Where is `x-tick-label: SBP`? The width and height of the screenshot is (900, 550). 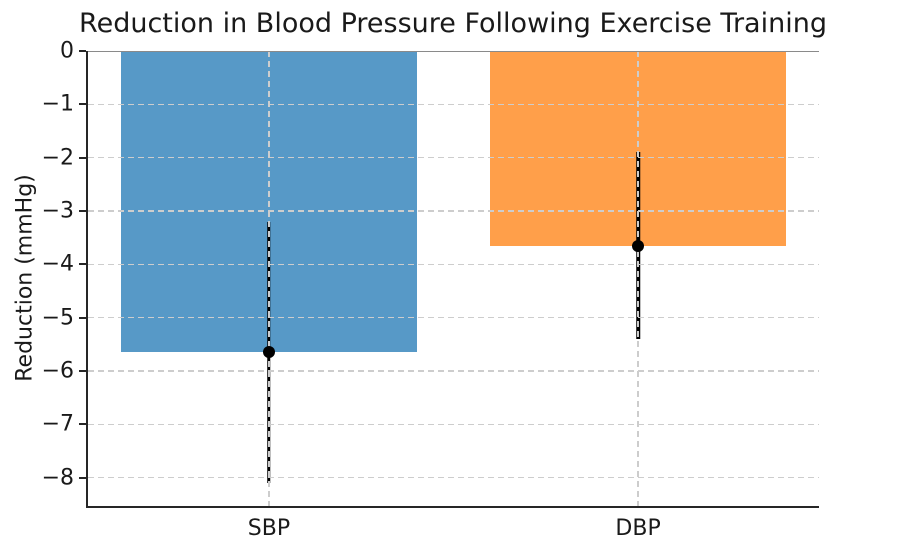
x-tick-label: SBP is located at coordinates (269, 528).